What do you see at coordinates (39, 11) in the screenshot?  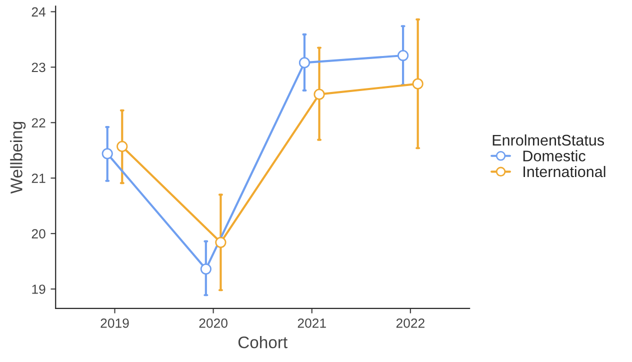 I see `y-tick-label: 24` at bounding box center [39, 11].